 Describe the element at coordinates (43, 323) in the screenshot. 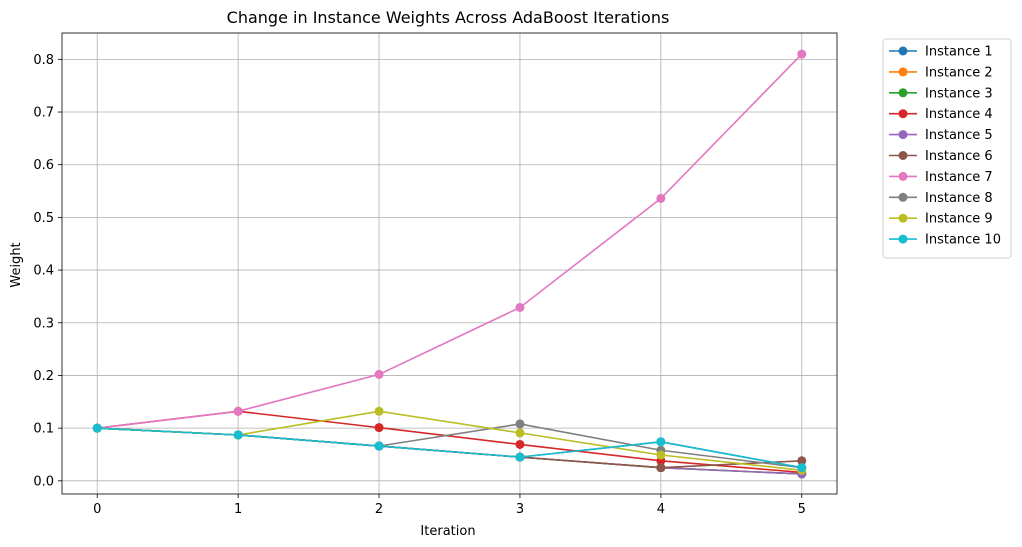

I see `y-tick-label: 0.3` at that location.